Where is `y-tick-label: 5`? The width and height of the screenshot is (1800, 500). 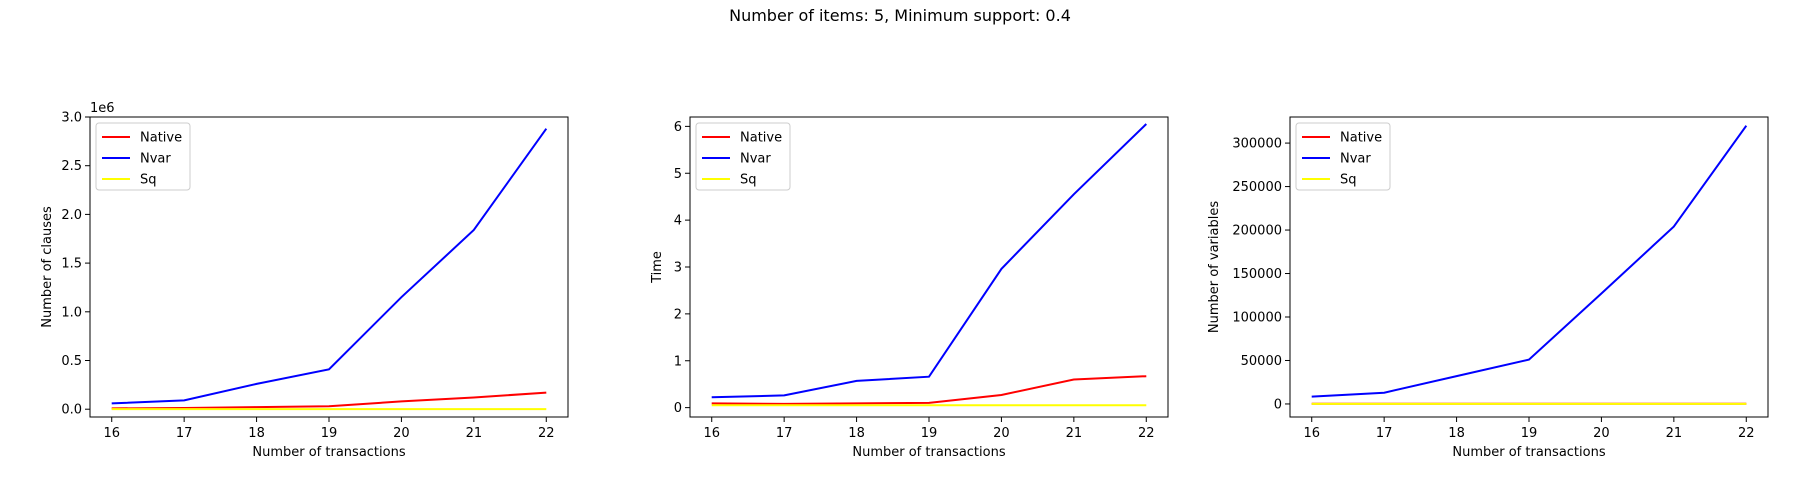
y-tick-label: 5 is located at coordinates (678, 174).